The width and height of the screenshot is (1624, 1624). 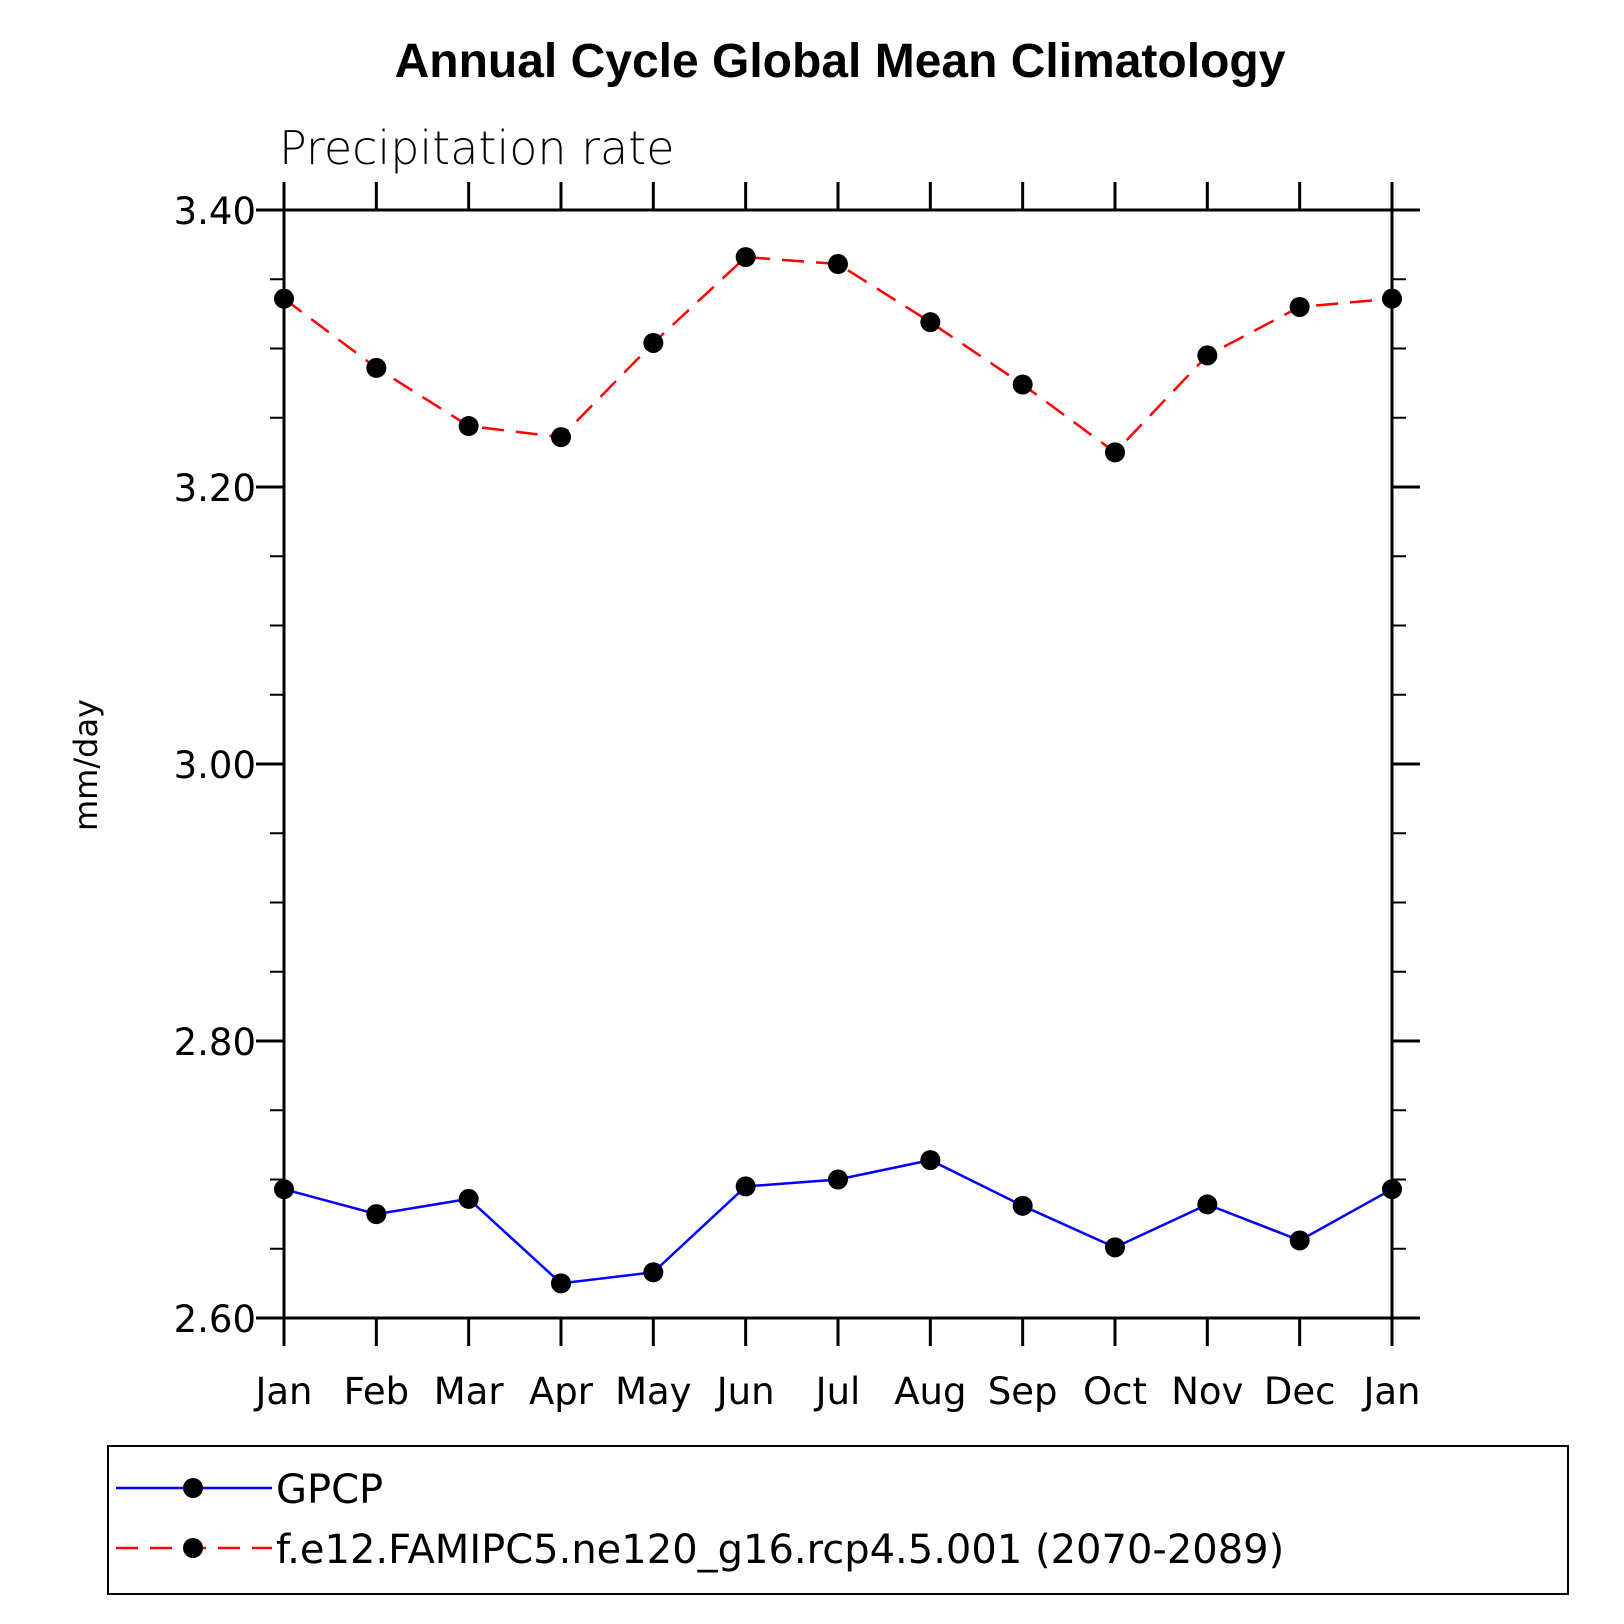 What do you see at coordinates (745, 1391) in the screenshot?
I see `x-tick-label: Jun` at bounding box center [745, 1391].